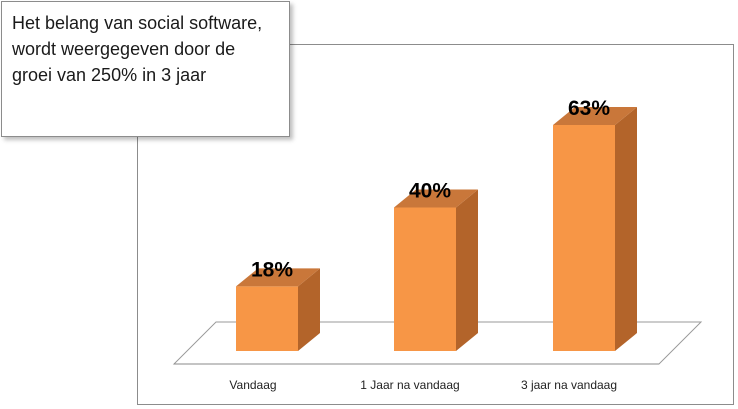  Describe the element at coordinates (430, 191) in the screenshot. I see `bar-value-label: 40%` at that location.